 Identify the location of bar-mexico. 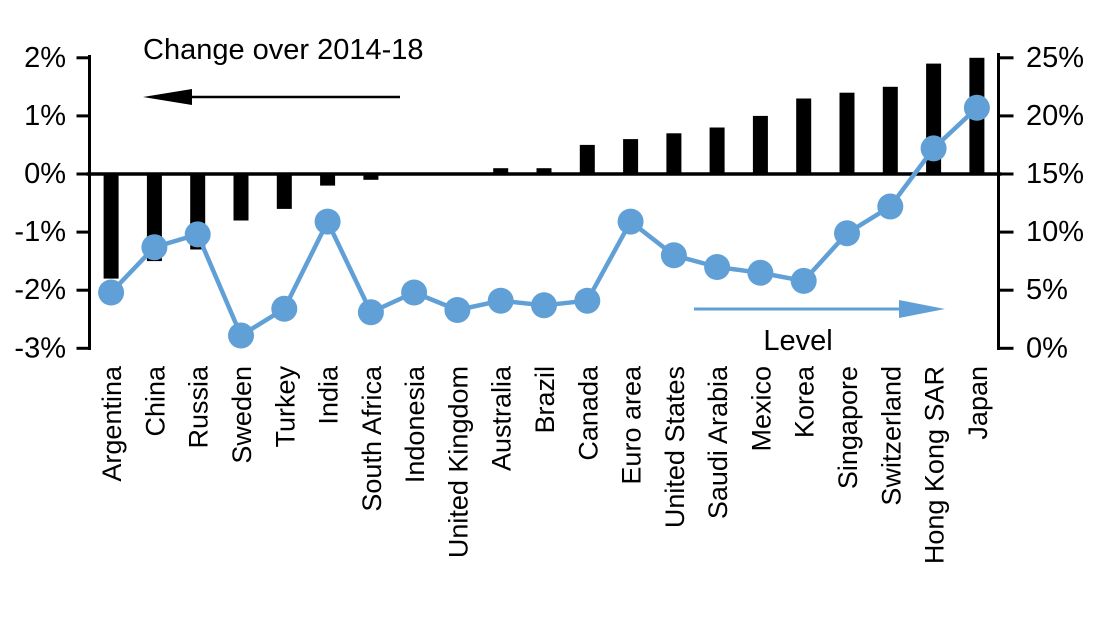
(760, 144).